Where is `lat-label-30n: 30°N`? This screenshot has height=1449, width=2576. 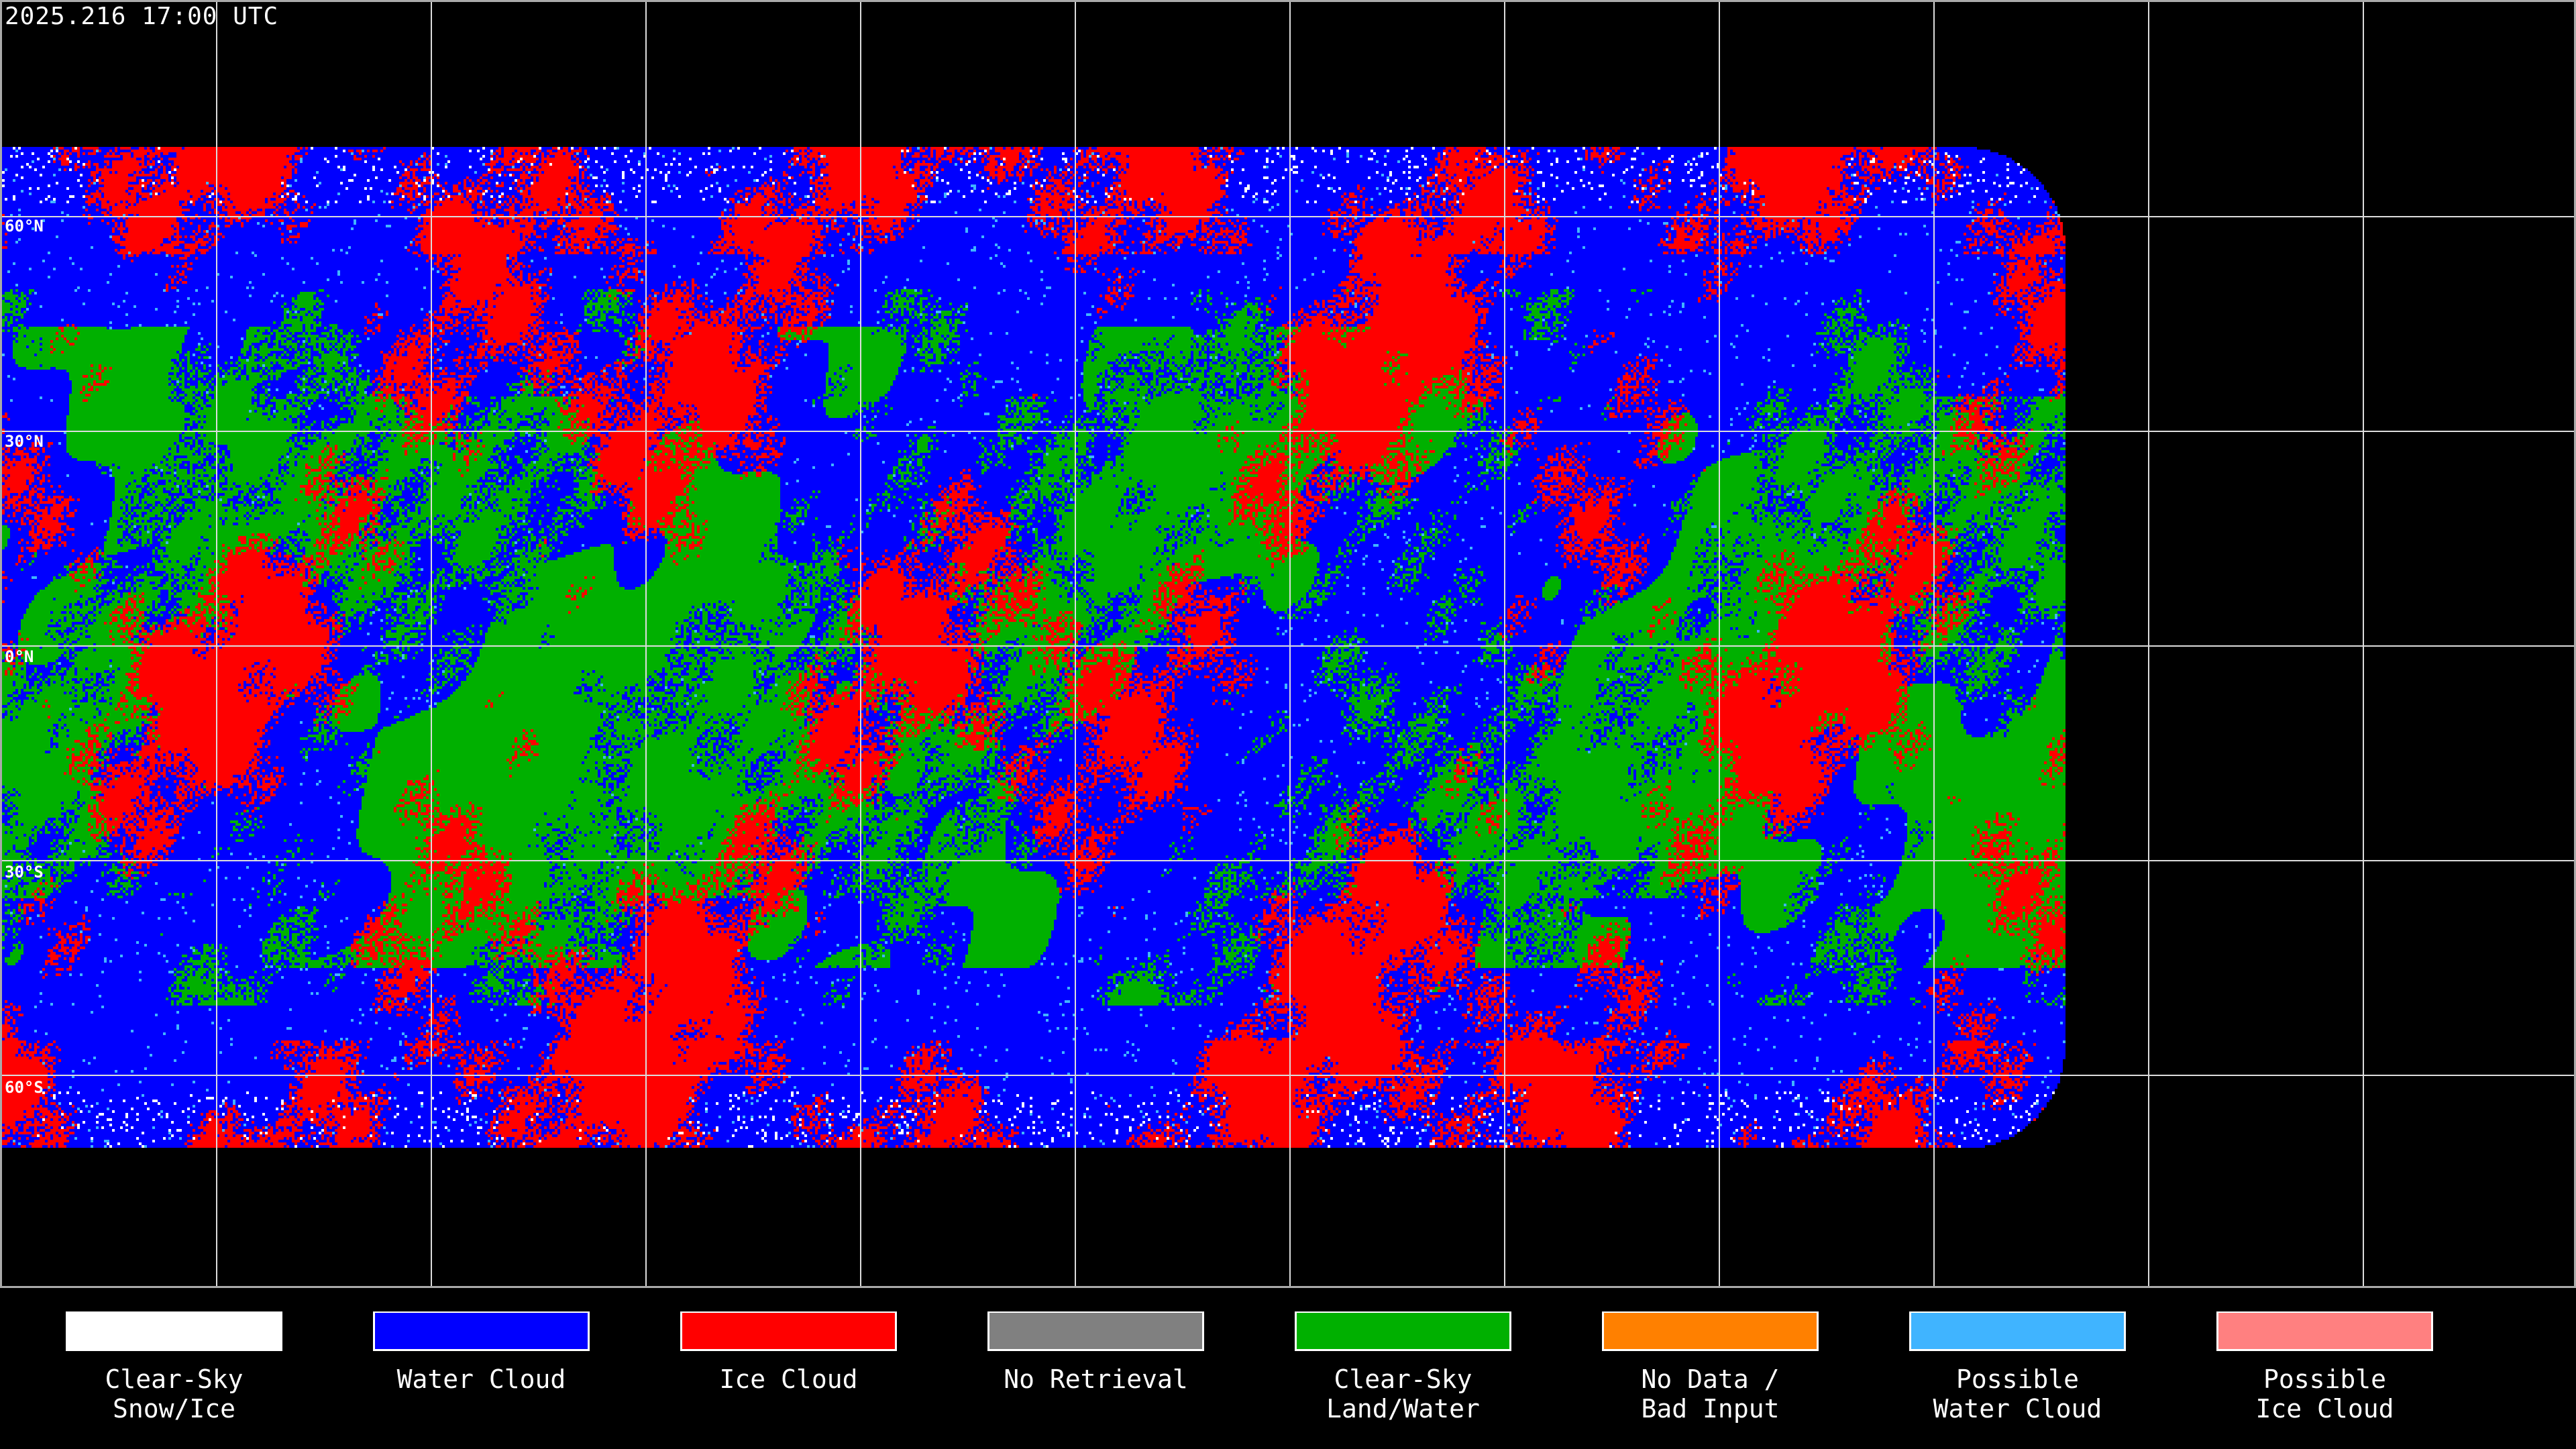
lat-label-30n: 30°N is located at coordinates (24, 441).